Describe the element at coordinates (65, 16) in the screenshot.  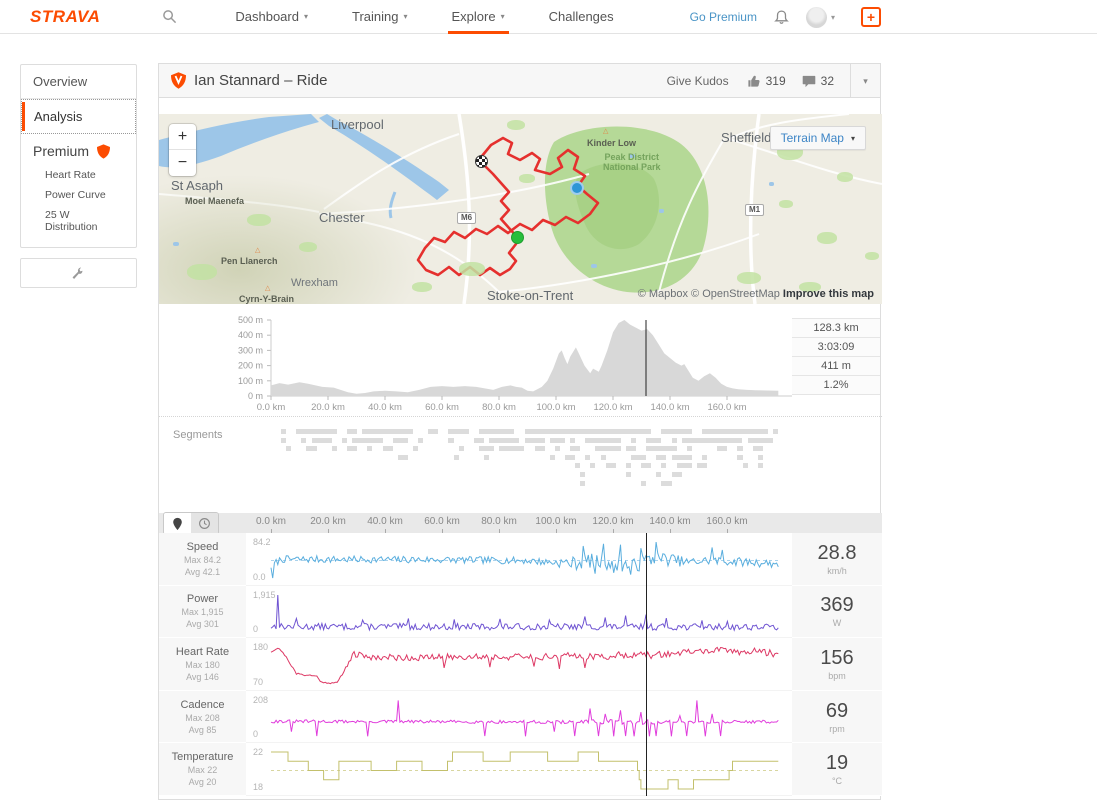
I see `strava-logo: STRAVA` at that location.